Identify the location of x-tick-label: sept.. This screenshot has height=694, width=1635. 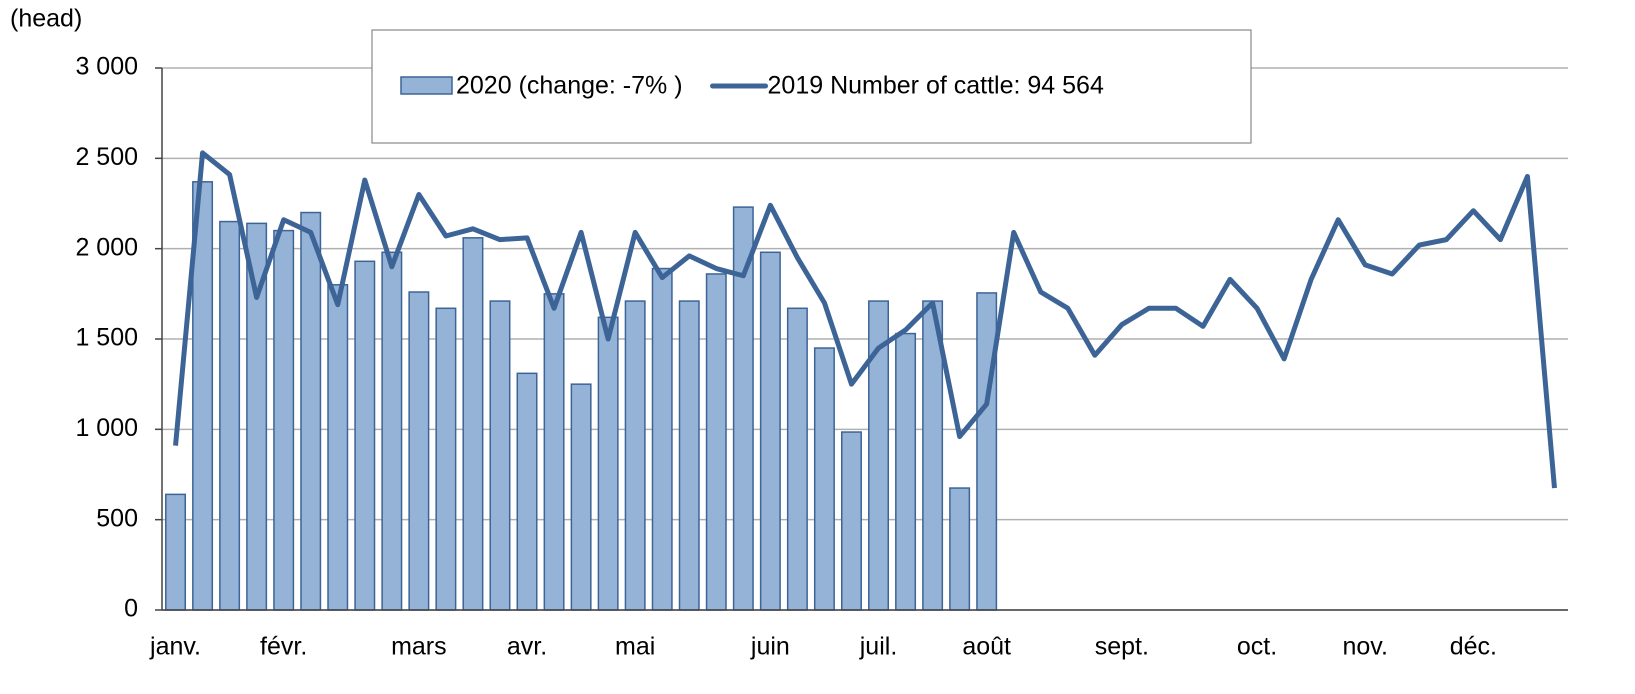
(1122, 647).